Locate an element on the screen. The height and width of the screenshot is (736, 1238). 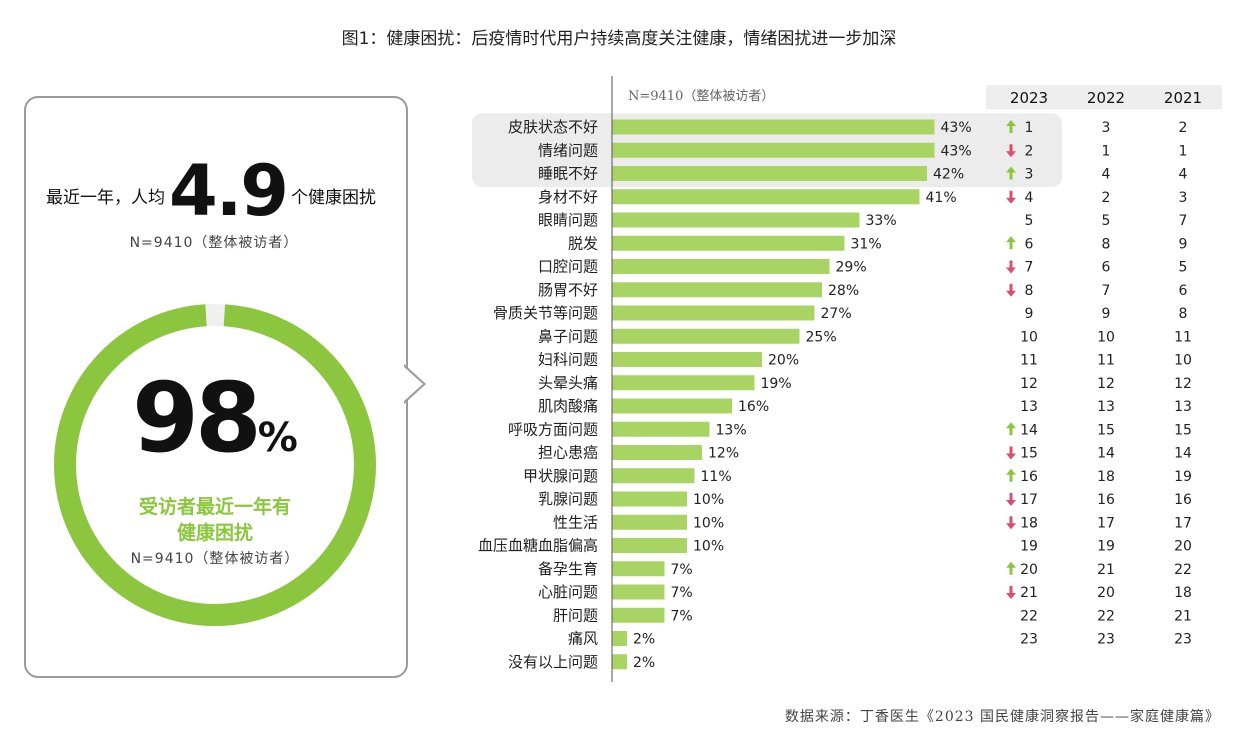
rank-value: 6 is located at coordinates (1029, 244).